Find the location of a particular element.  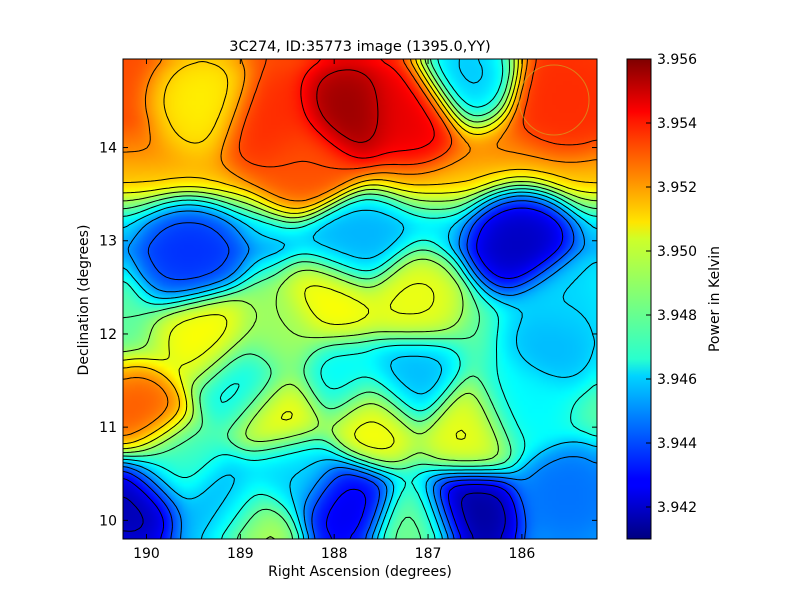

colorbar-tick-label: 3.946 is located at coordinates (677, 380).